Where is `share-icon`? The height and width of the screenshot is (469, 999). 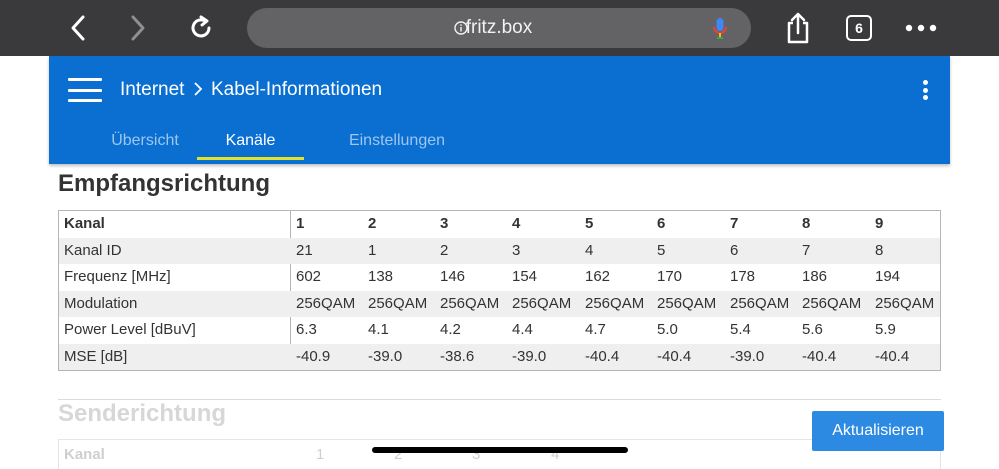 share-icon is located at coordinates (798, 28).